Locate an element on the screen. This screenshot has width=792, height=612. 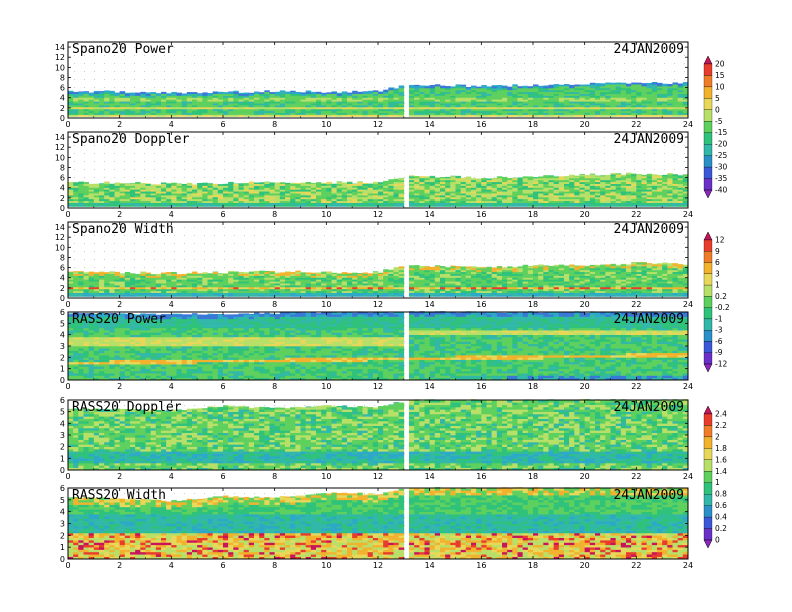
colorbar-label: 2.2 is located at coordinates (721, 425).